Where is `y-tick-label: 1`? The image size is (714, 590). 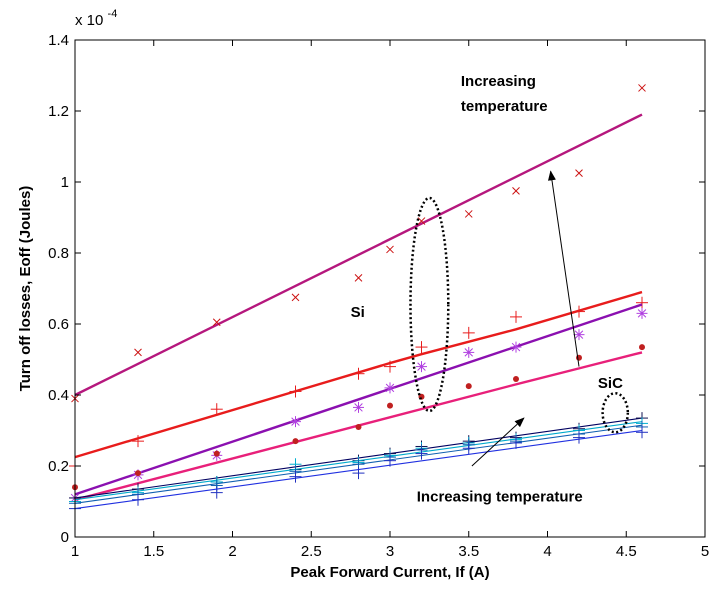
y-tick-label: 1 is located at coordinates (65, 182).